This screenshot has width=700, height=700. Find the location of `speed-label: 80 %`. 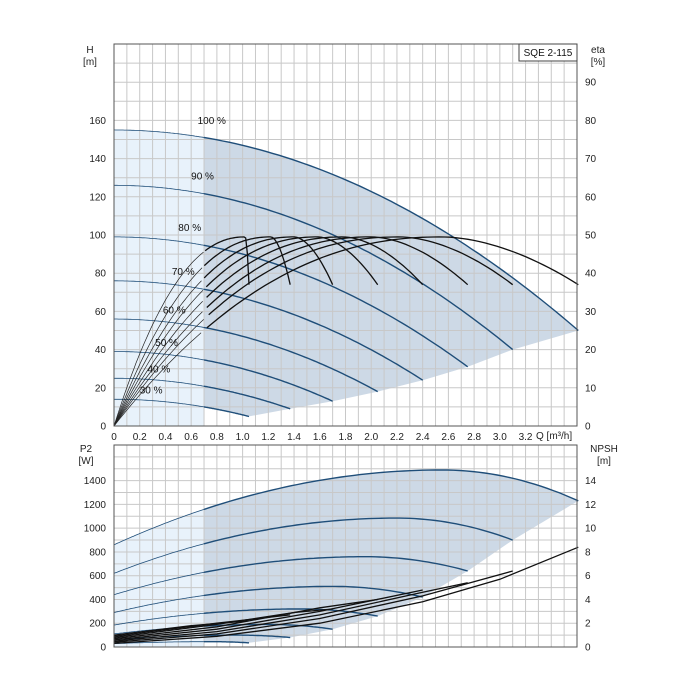

speed-label: 80 % is located at coordinates (189, 228).